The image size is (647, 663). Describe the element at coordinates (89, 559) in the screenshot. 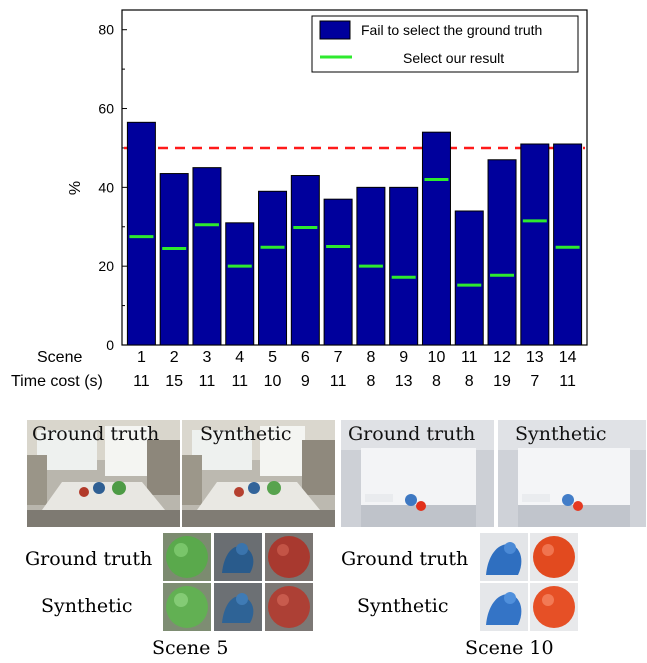

I see `scene5-ground-truth-row-label: Ground truth` at that location.